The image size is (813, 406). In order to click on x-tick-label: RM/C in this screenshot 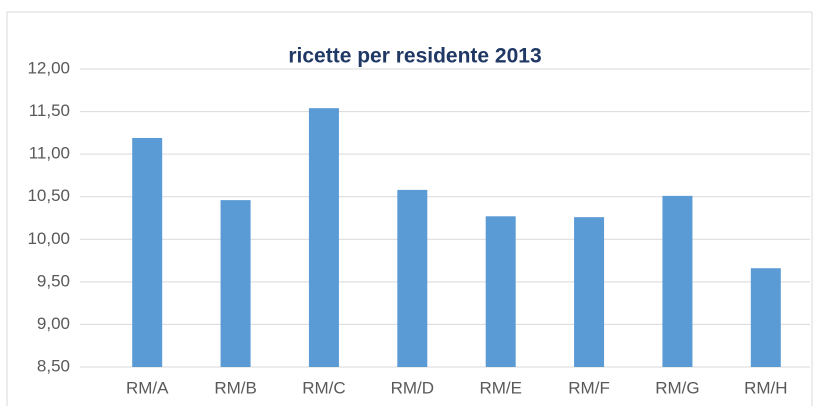, I will do `click(323, 387)`.